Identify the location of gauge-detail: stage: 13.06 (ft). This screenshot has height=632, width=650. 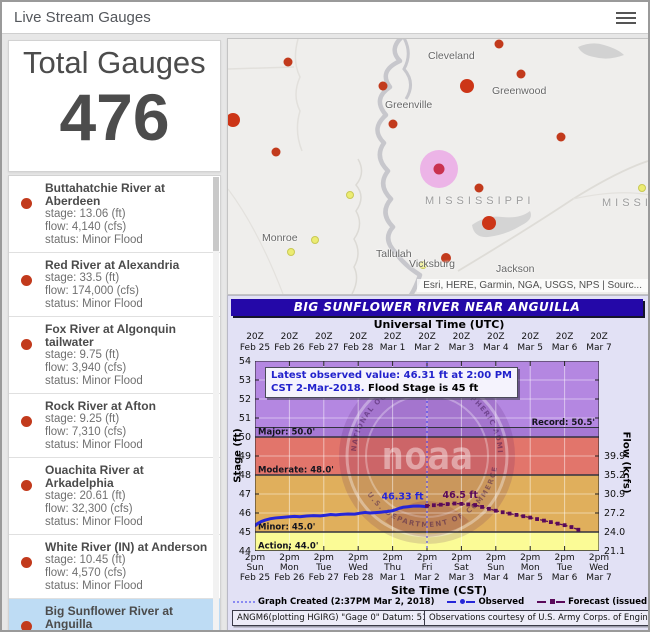
(85, 214).